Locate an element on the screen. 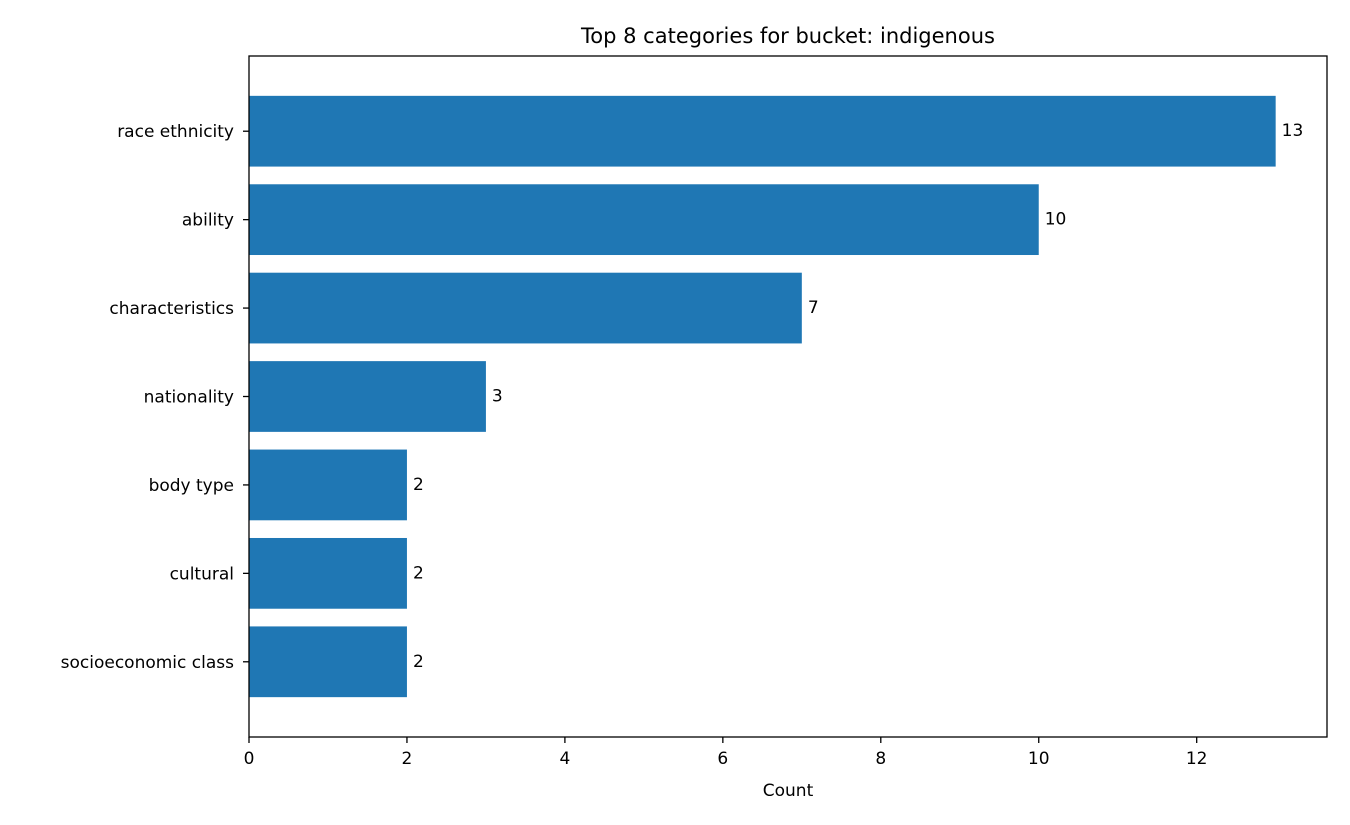 The height and width of the screenshot is (825, 1350). chart-title: Top 8 categories for bucket: indigenous is located at coordinates (787, 36).